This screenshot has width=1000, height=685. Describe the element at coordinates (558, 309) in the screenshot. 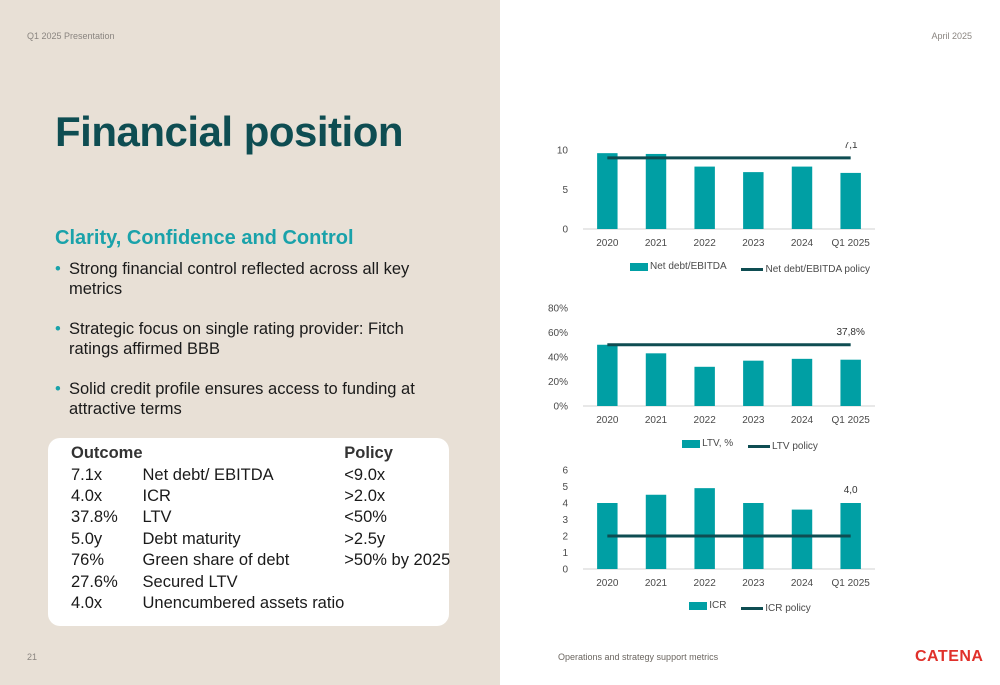

I see `y-tick-label: 80%` at that location.